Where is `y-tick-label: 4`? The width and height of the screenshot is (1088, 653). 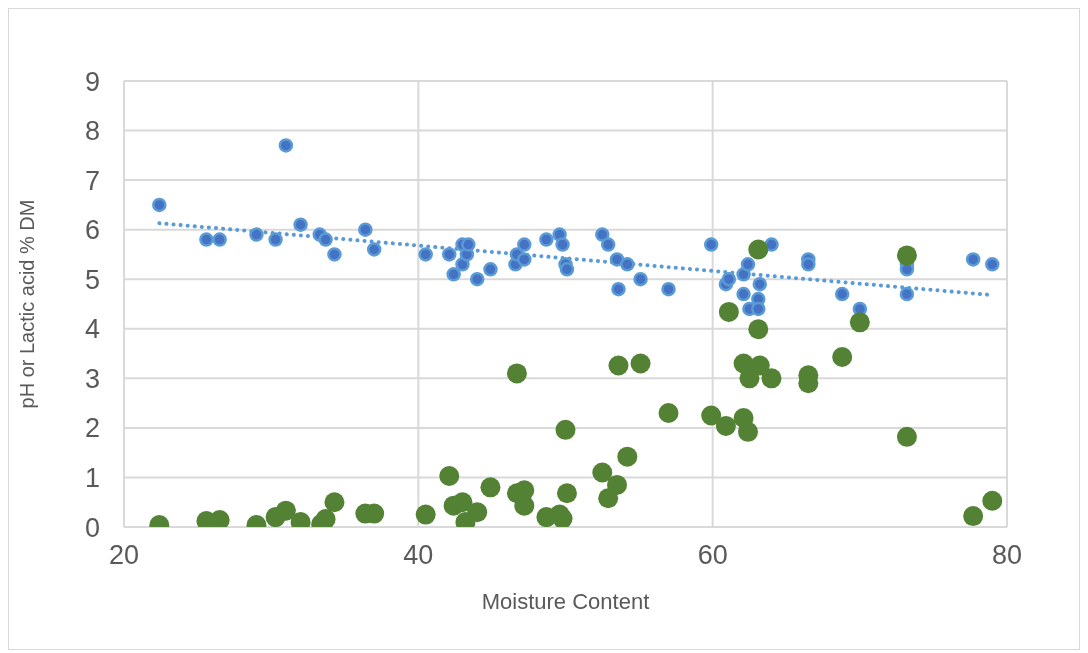 y-tick-label: 4 is located at coordinates (92, 329).